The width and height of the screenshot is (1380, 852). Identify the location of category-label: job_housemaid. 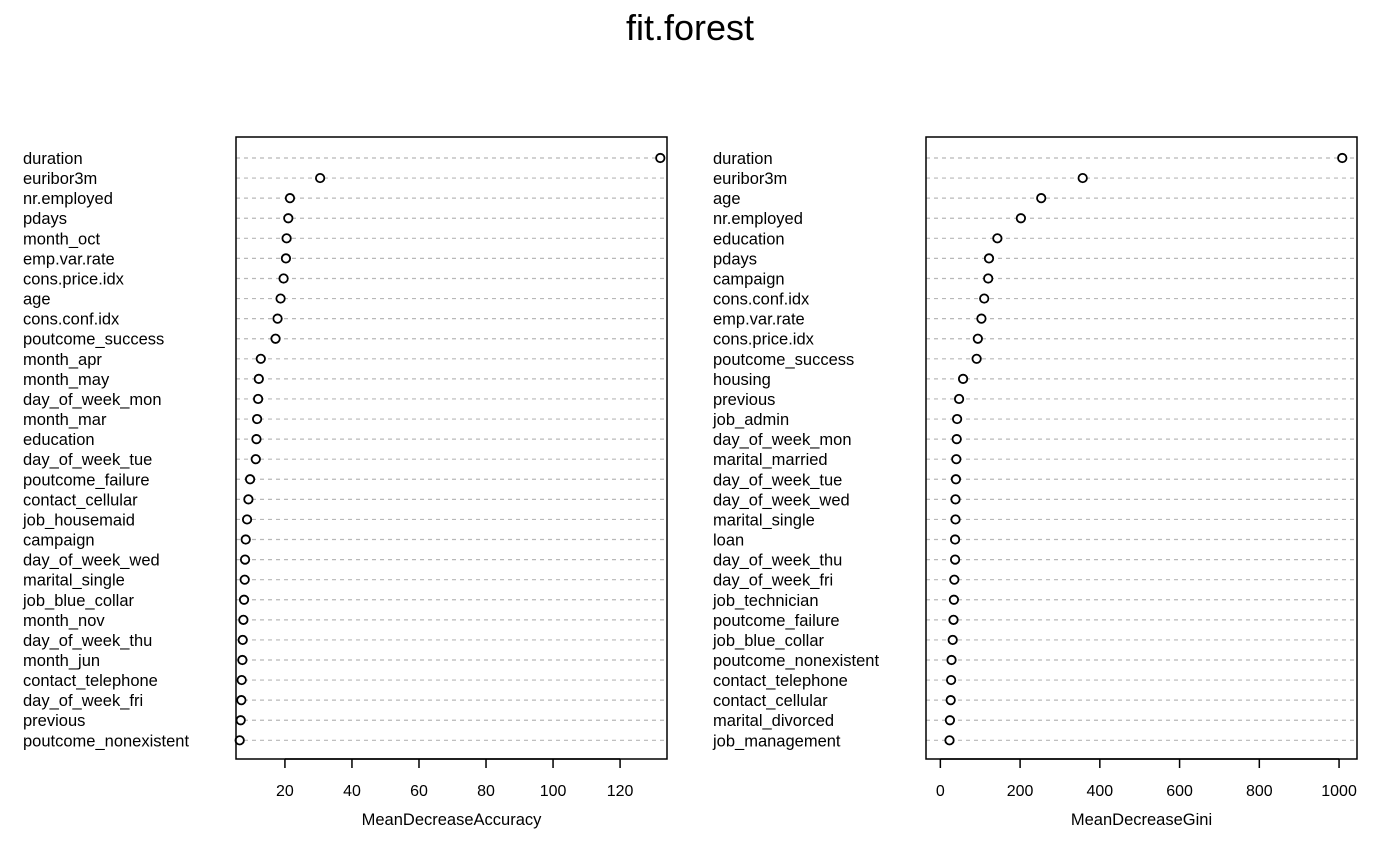
(78, 520).